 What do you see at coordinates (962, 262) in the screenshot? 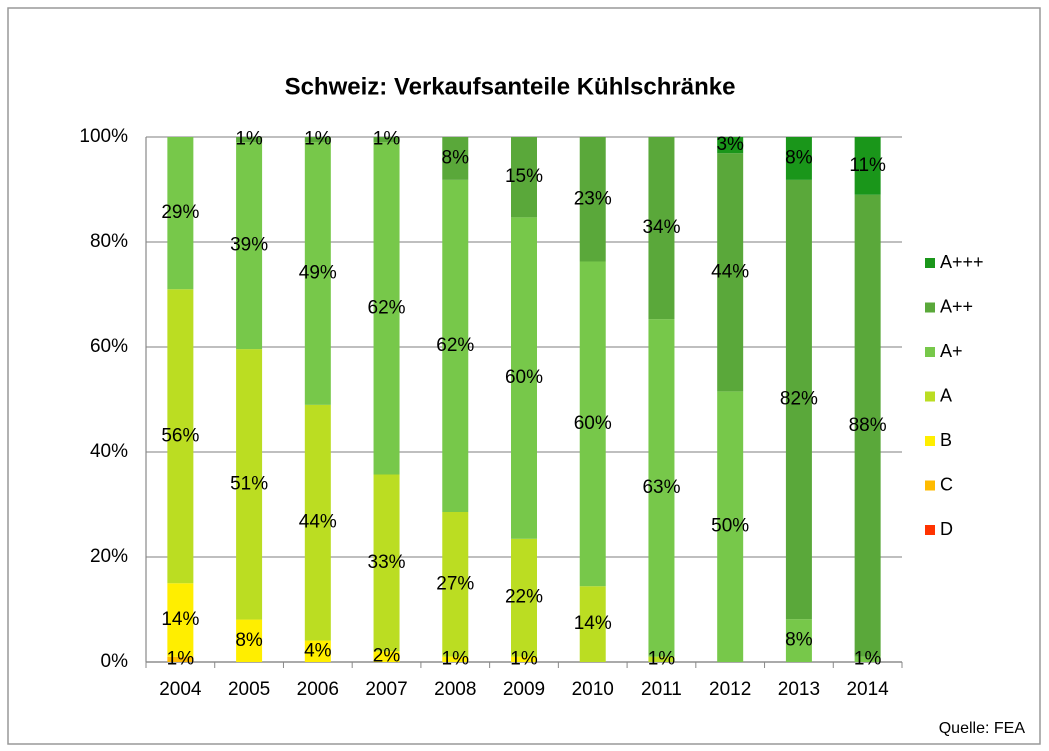
I see `legend-label: A+++` at bounding box center [962, 262].